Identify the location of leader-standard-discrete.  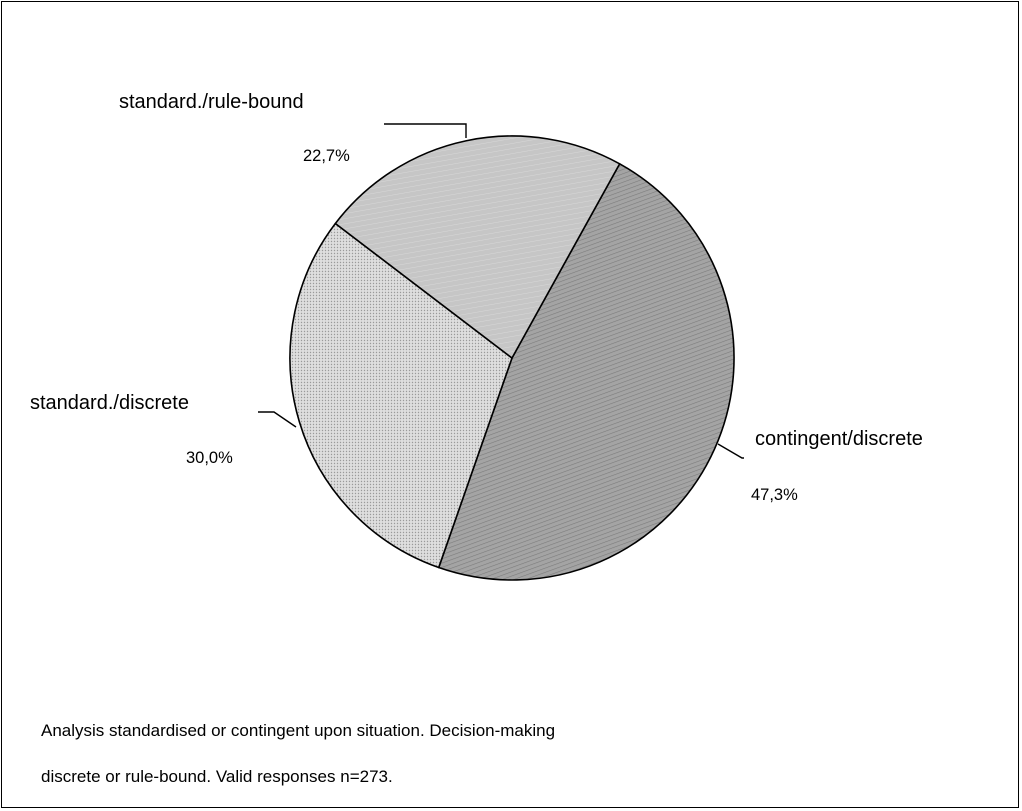
(277, 419).